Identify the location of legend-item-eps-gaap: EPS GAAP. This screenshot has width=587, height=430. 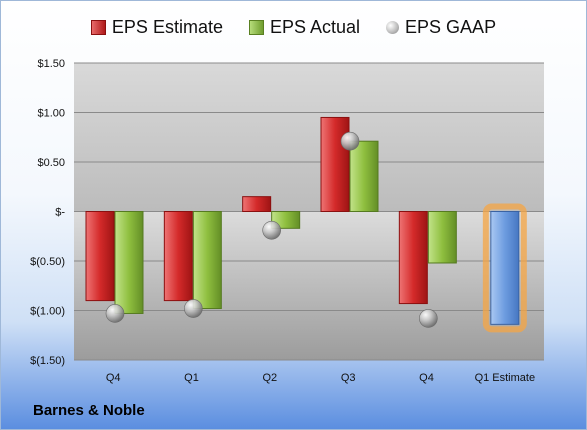
(441, 27).